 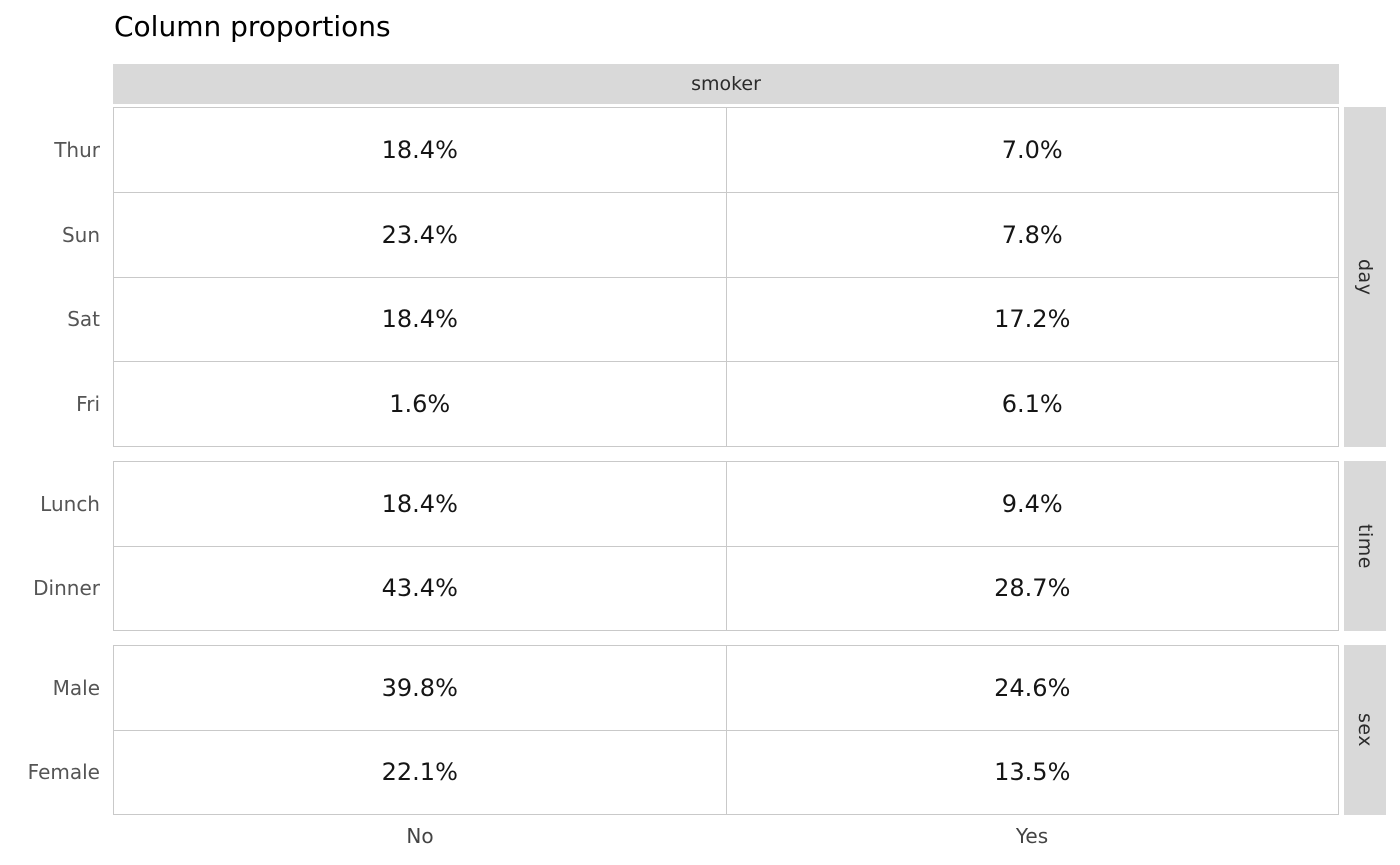 I want to click on table-cell: 22.1%, so click(x=419, y=772).